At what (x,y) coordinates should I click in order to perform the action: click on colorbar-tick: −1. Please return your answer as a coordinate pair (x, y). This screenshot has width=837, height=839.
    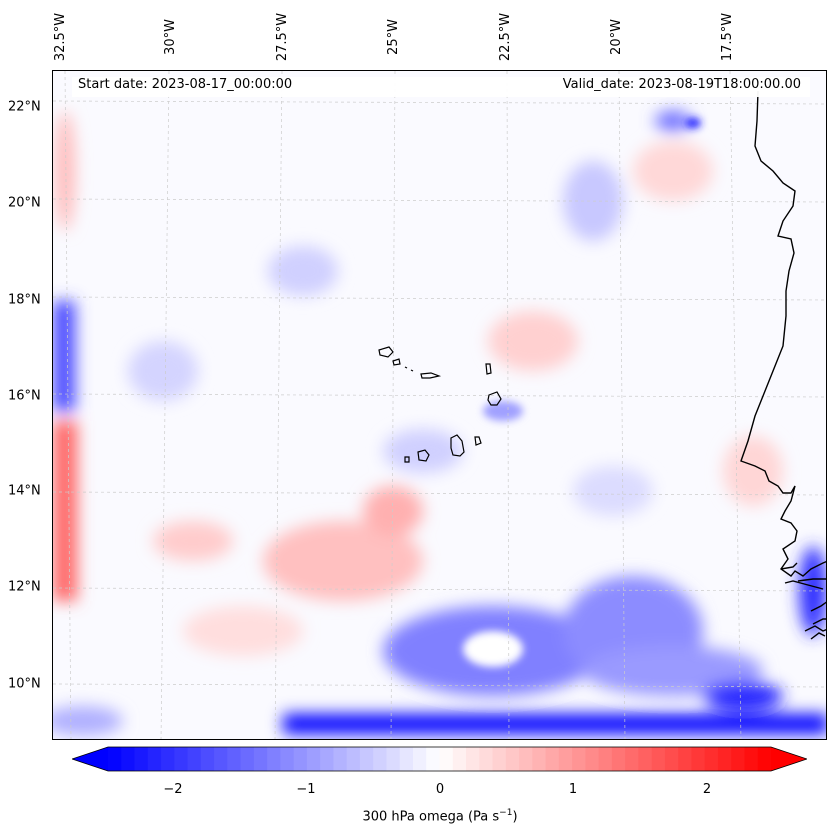
    Looking at the image, I should click on (306, 789).